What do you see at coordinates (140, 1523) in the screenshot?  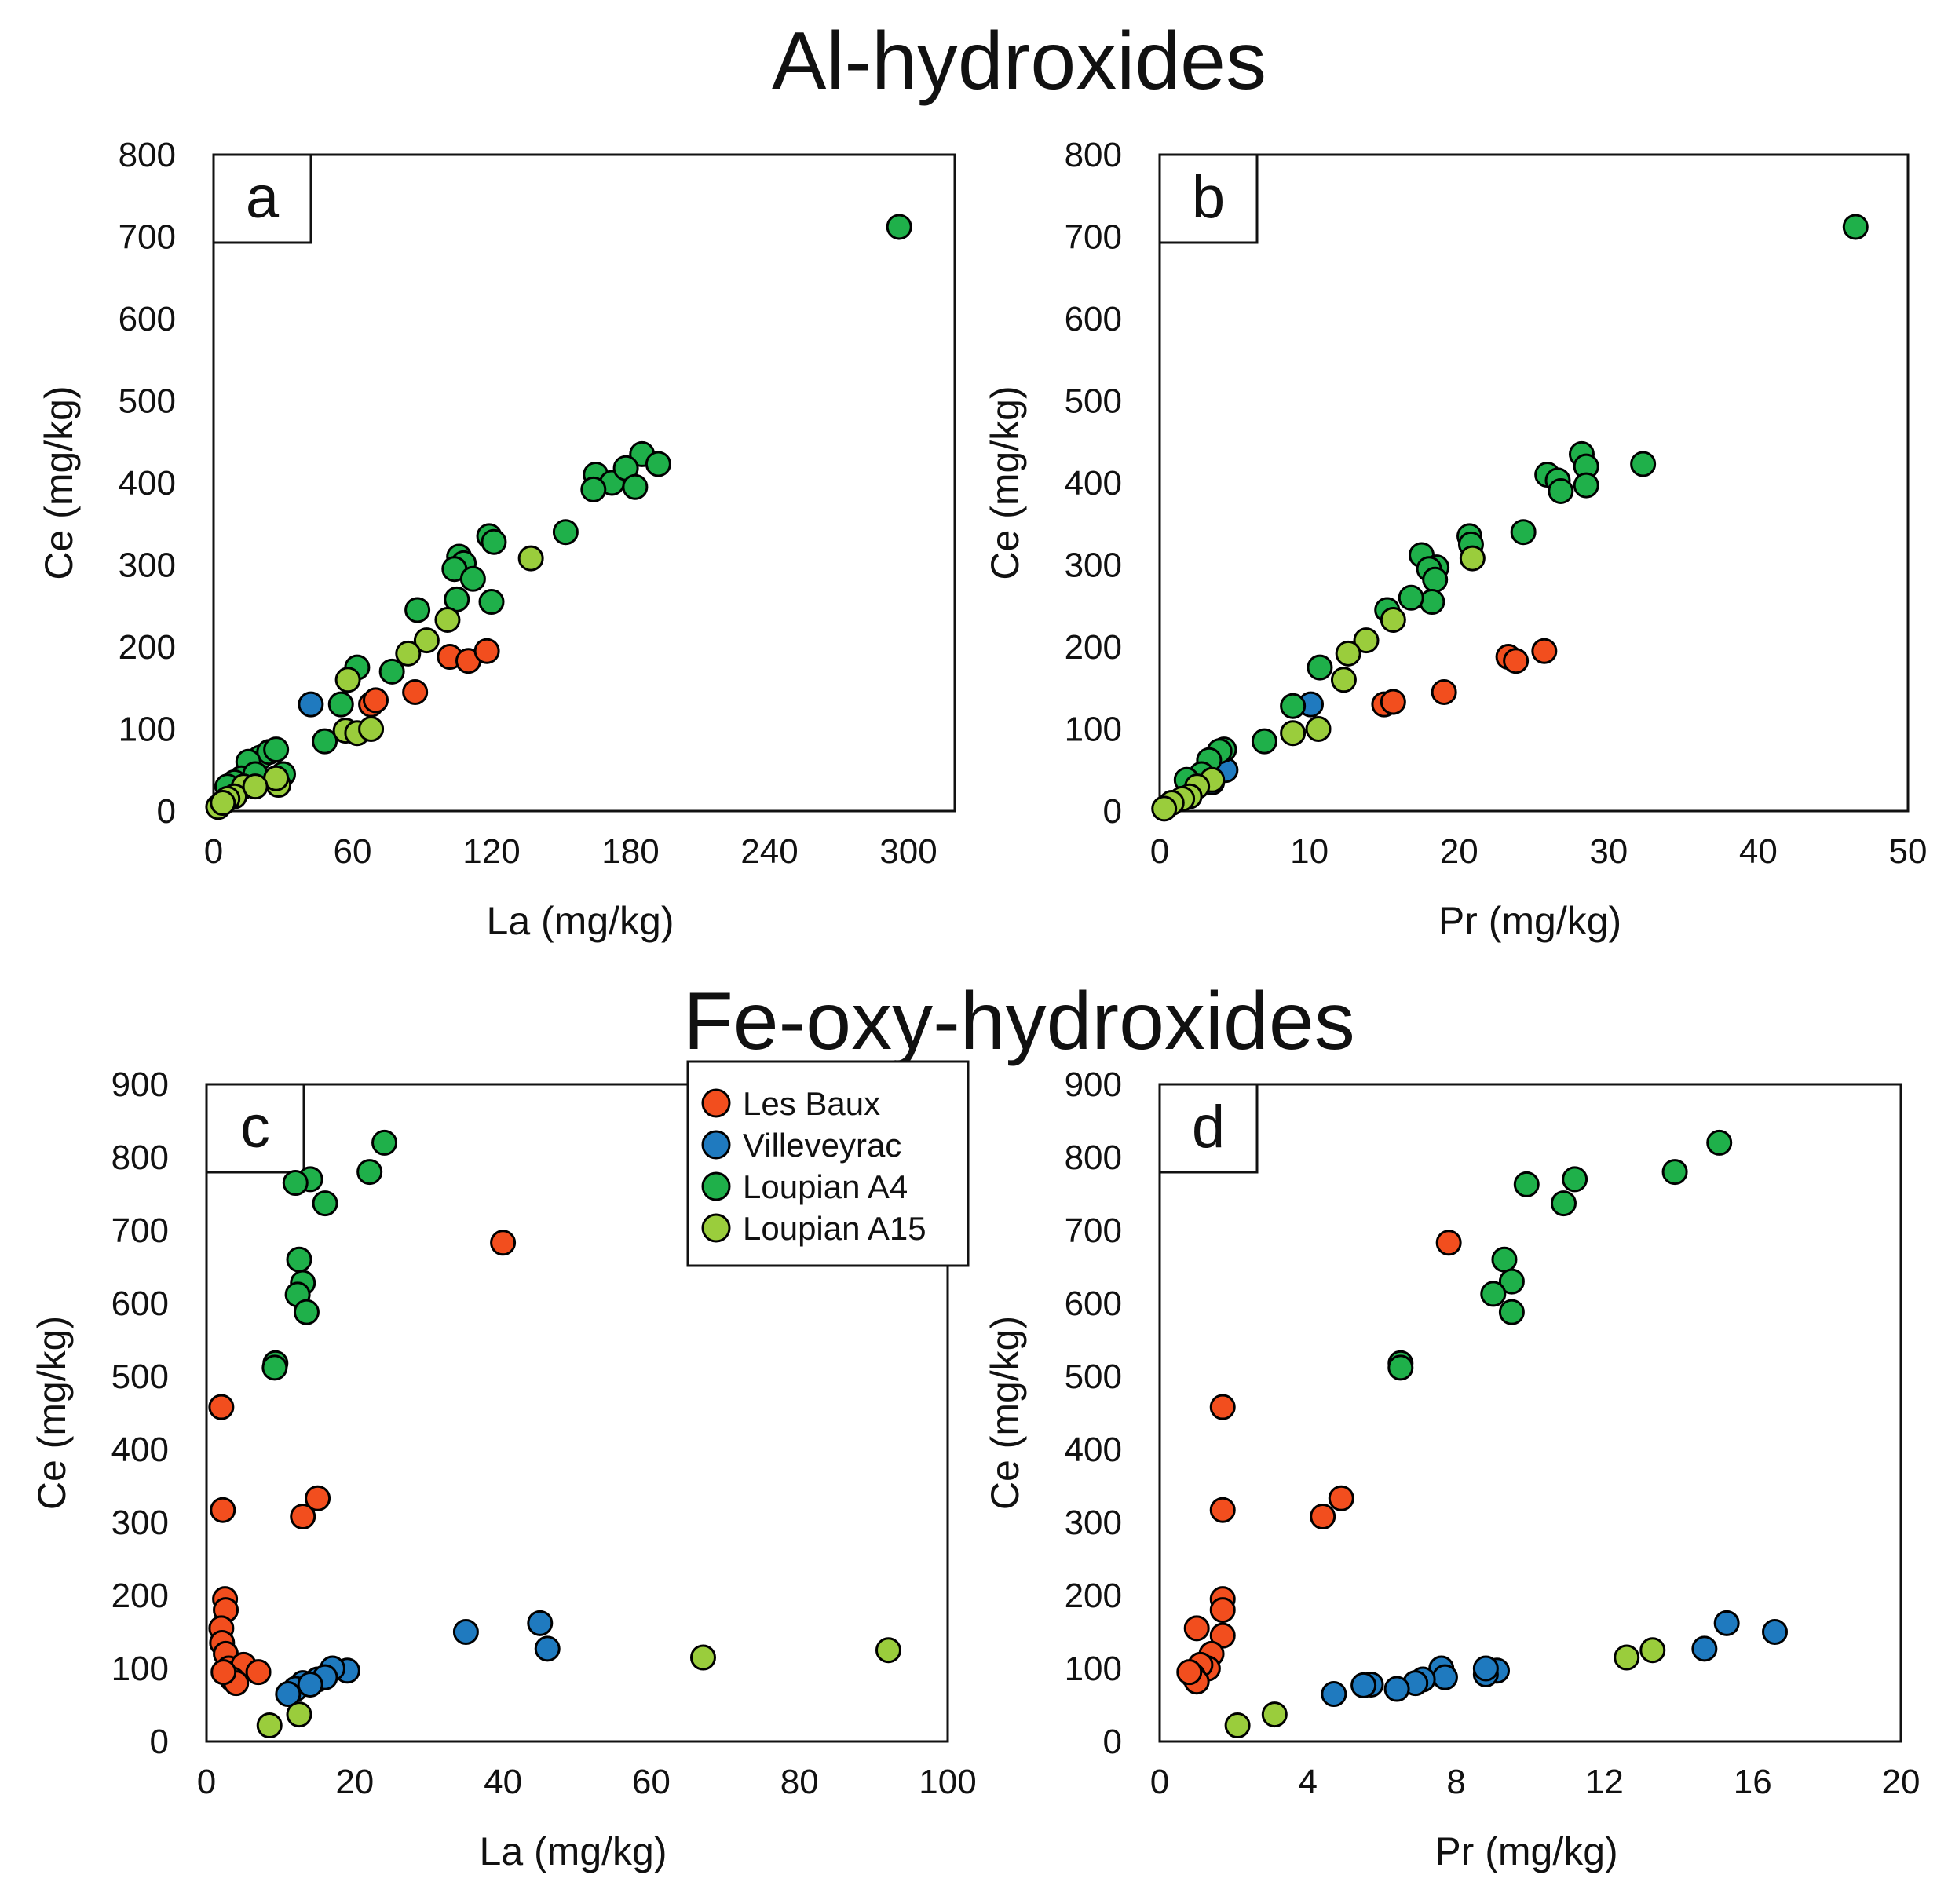 I see `y-tick-label-c: 300` at bounding box center [140, 1523].